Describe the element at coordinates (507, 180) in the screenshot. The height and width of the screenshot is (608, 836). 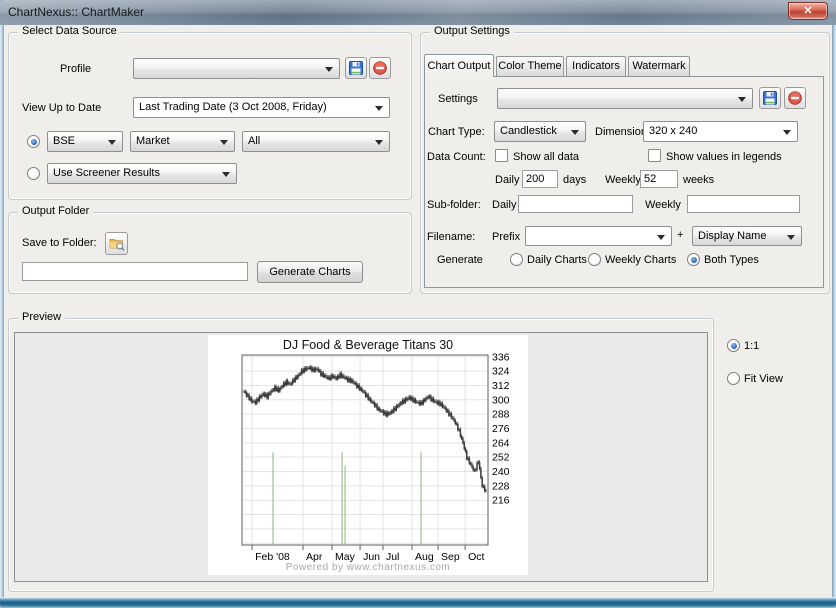
I see `daily-count-label: Daily` at that location.